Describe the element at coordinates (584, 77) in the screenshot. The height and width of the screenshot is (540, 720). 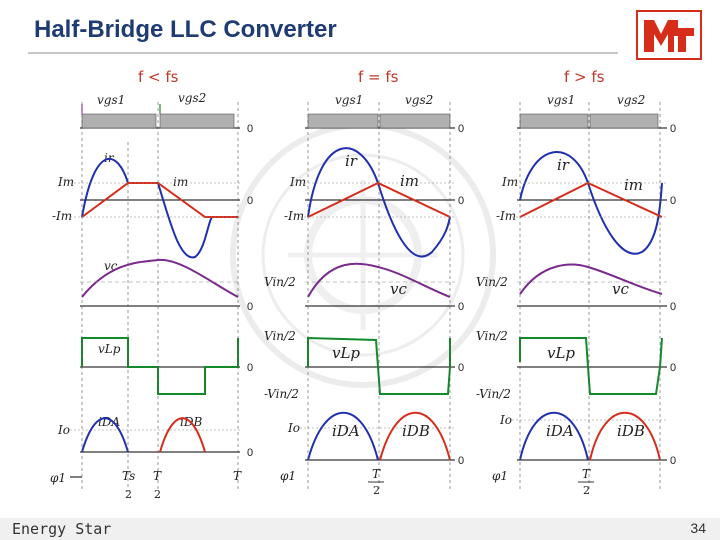
I see `panel-header: f > fs` at that location.